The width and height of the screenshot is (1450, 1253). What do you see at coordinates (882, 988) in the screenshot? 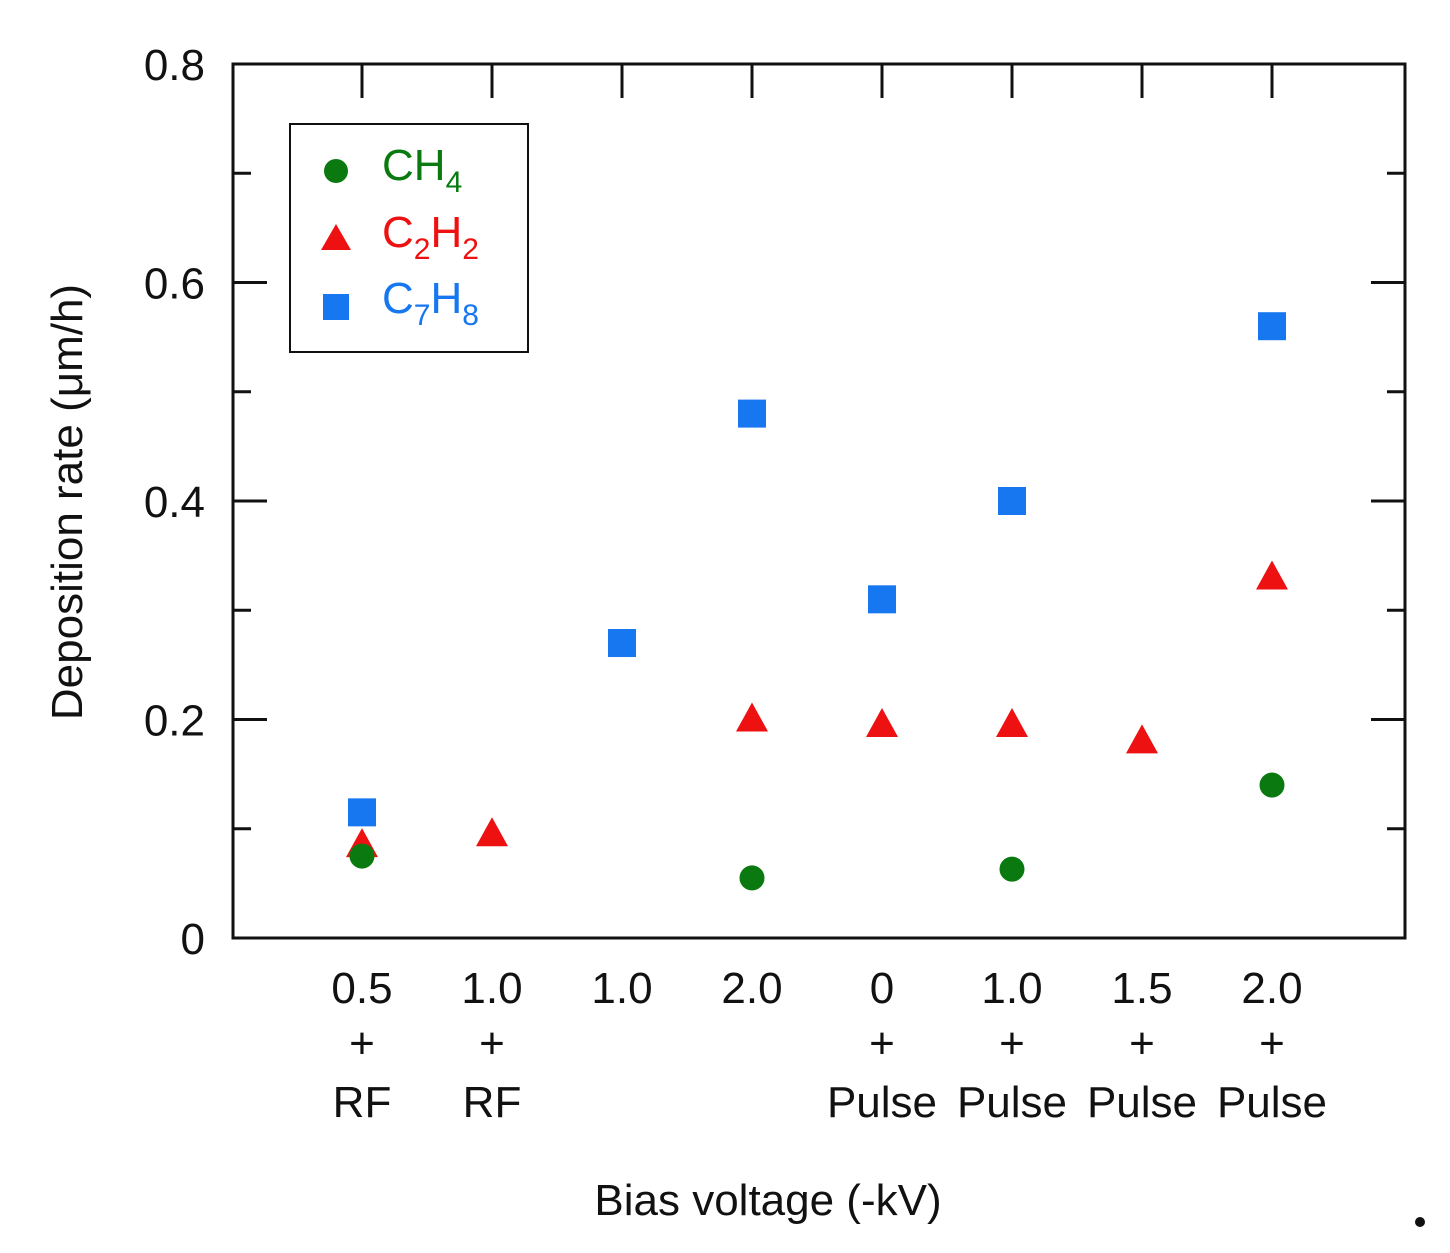
I see `x-tick-value: 0` at bounding box center [882, 988].